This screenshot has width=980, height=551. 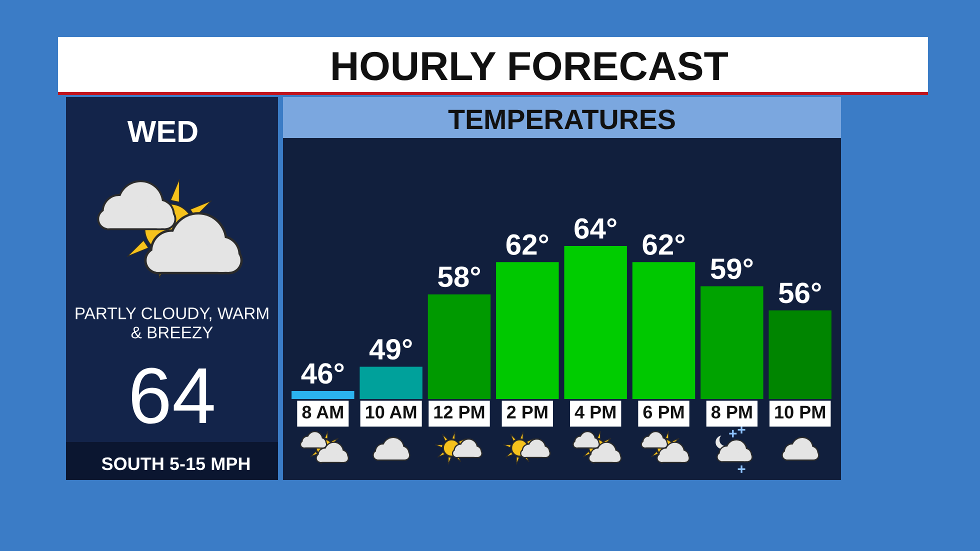 What do you see at coordinates (391, 412) in the screenshot?
I see `x-tick-label: 10 AM` at bounding box center [391, 412].